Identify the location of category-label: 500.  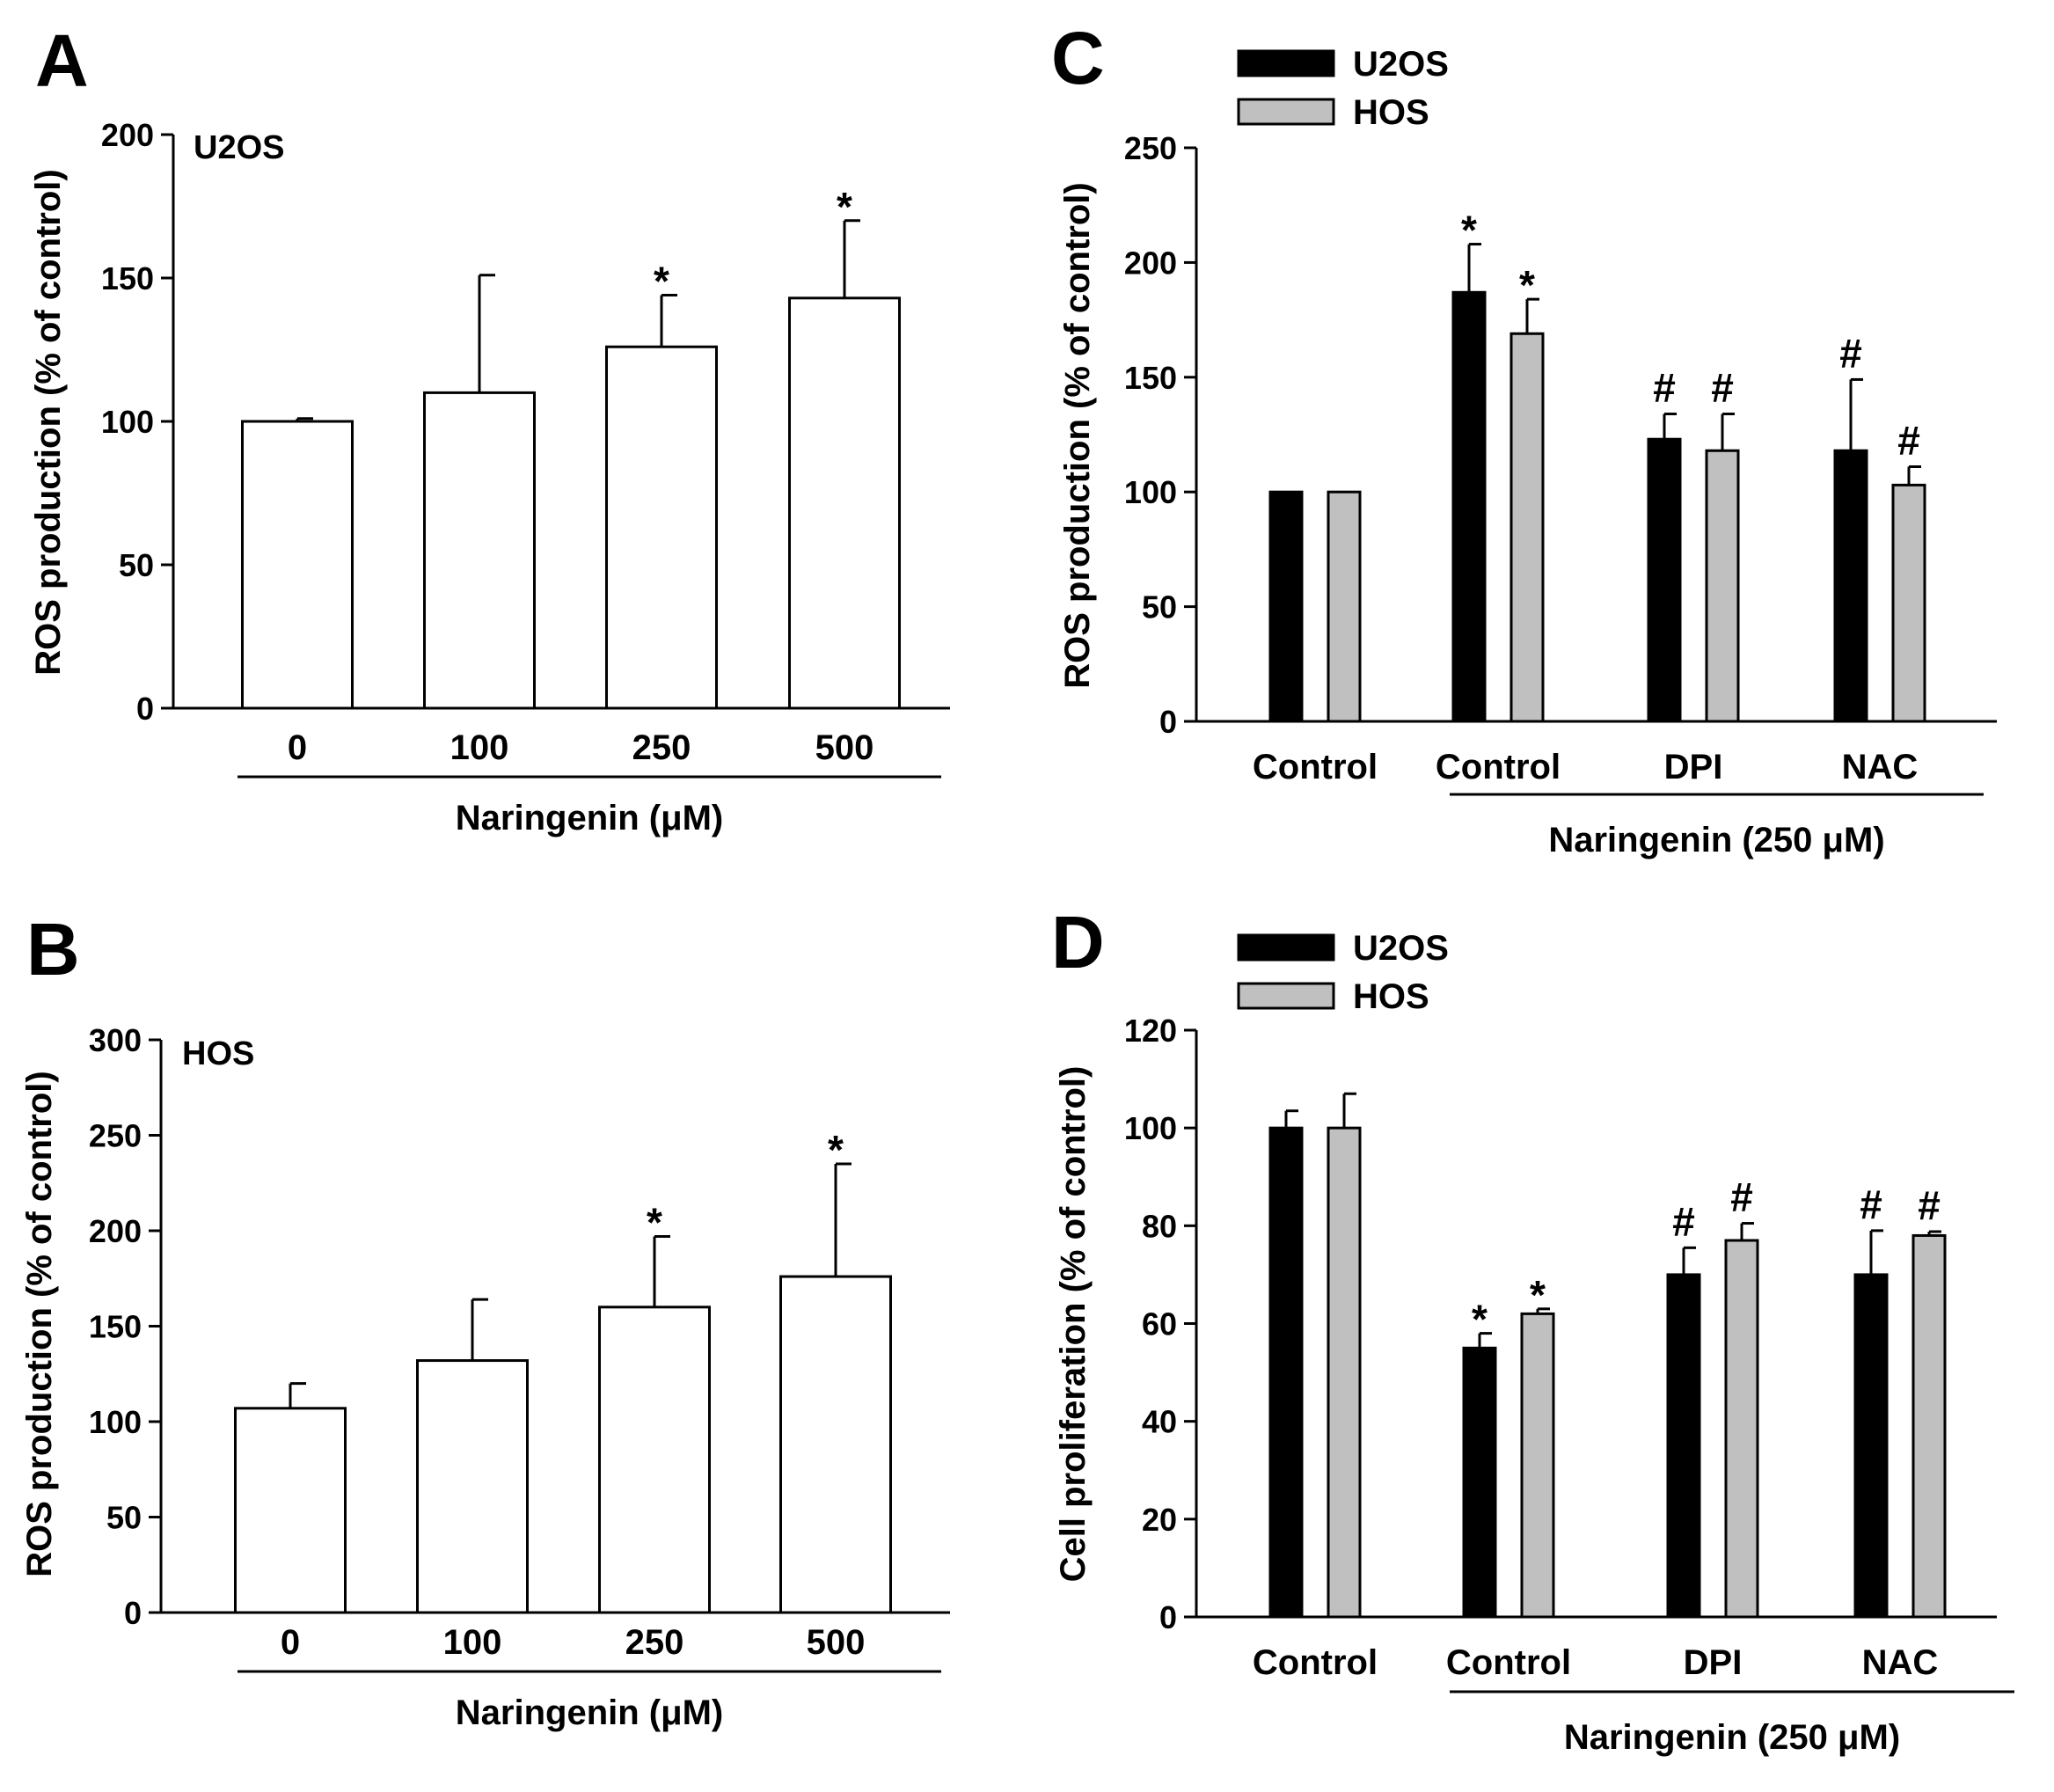
(836, 1642).